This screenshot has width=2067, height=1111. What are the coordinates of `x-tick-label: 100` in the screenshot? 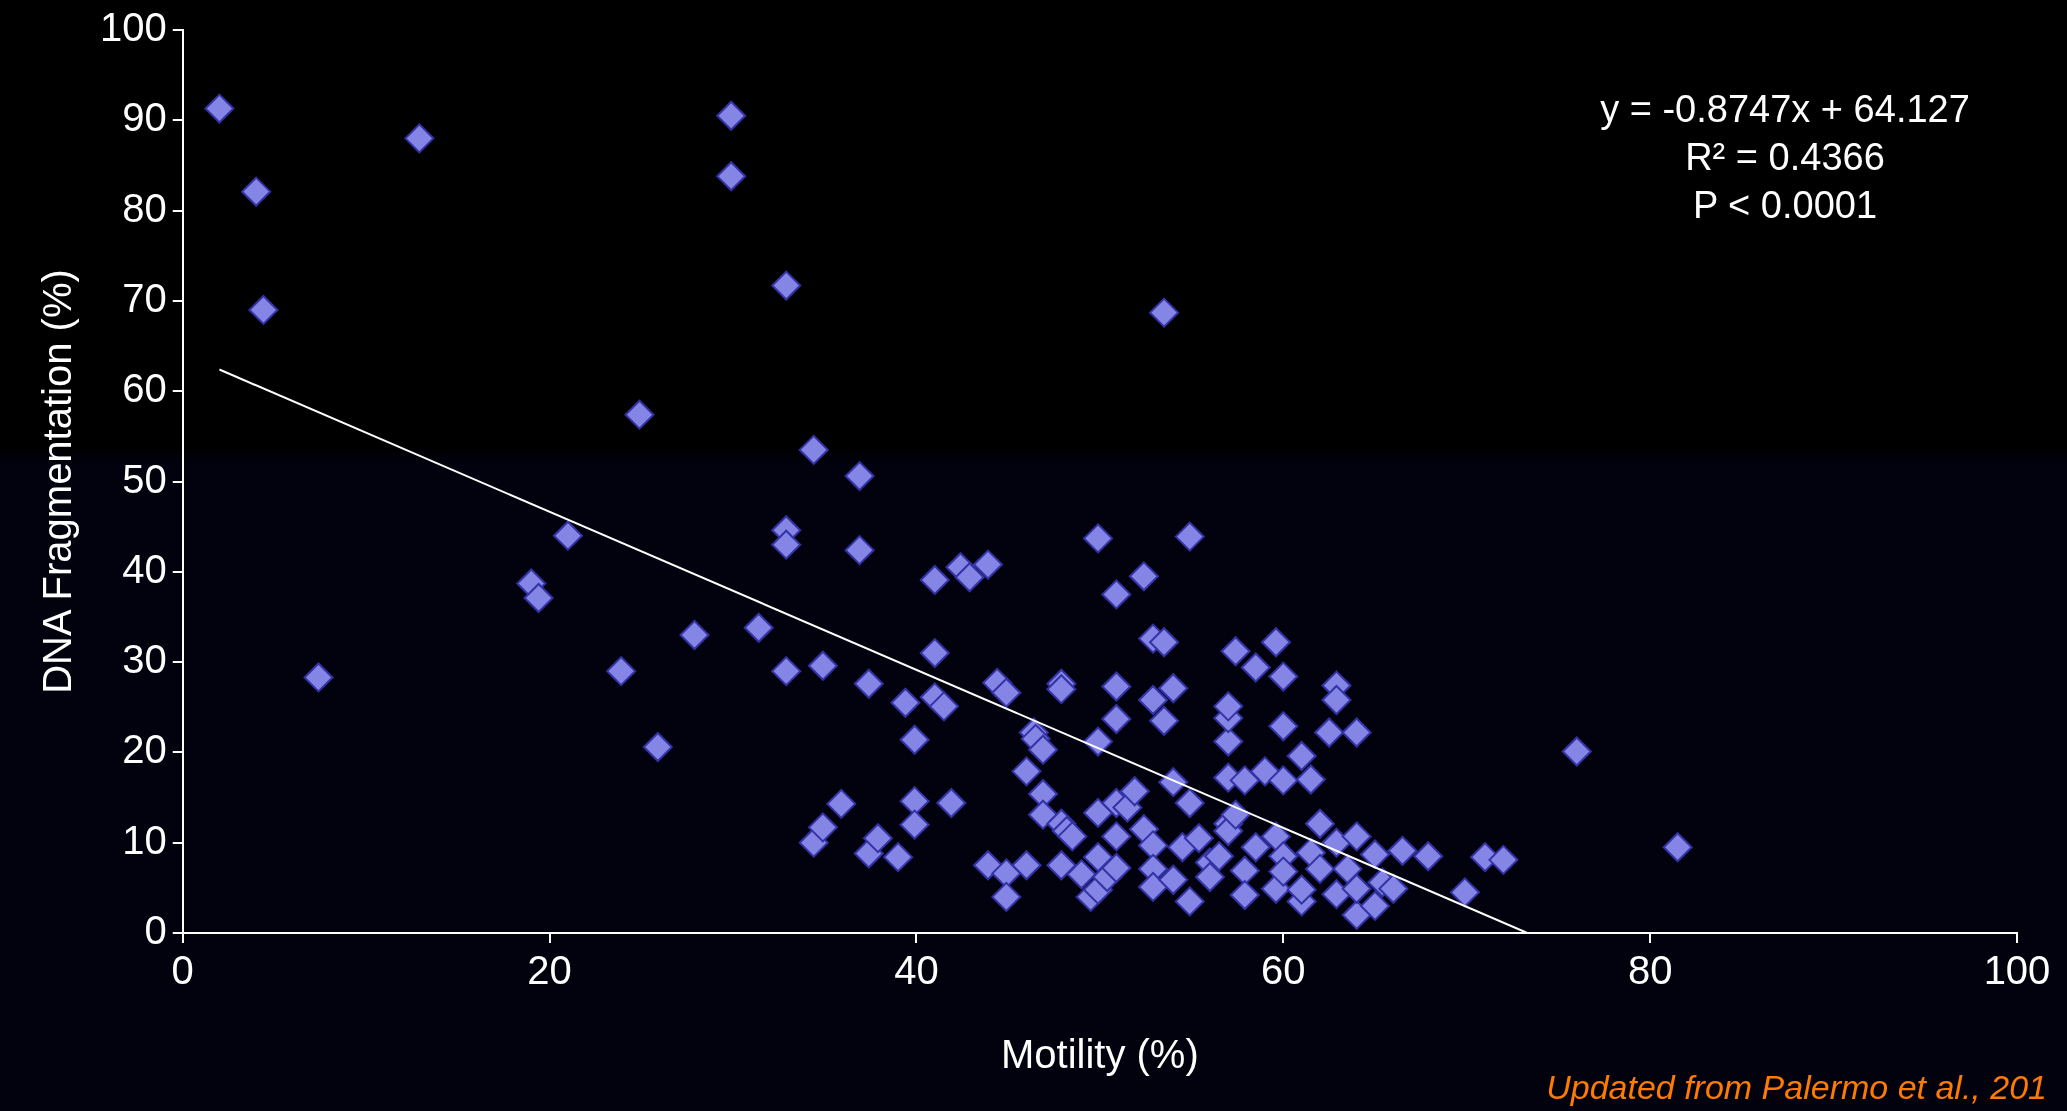 It's located at (2017, 970).